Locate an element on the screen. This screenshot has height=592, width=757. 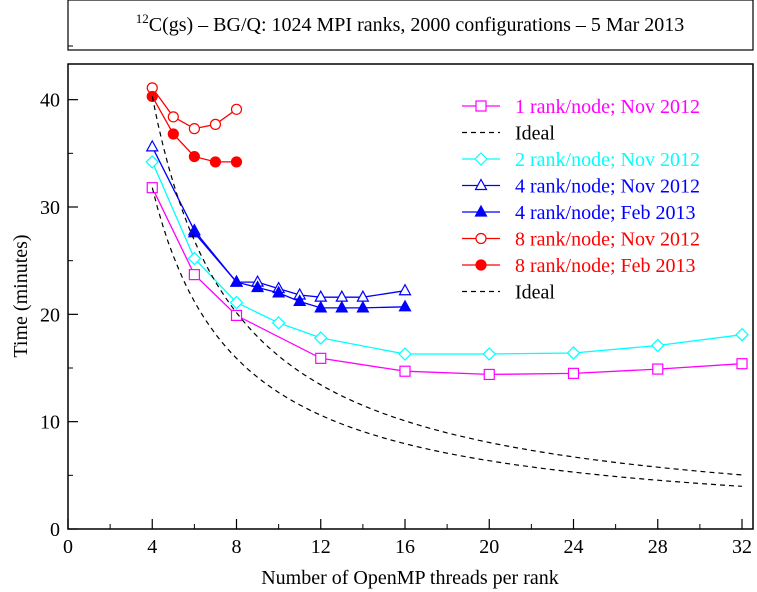
y-tick-label: 40 is located at coordinates (50, 101).